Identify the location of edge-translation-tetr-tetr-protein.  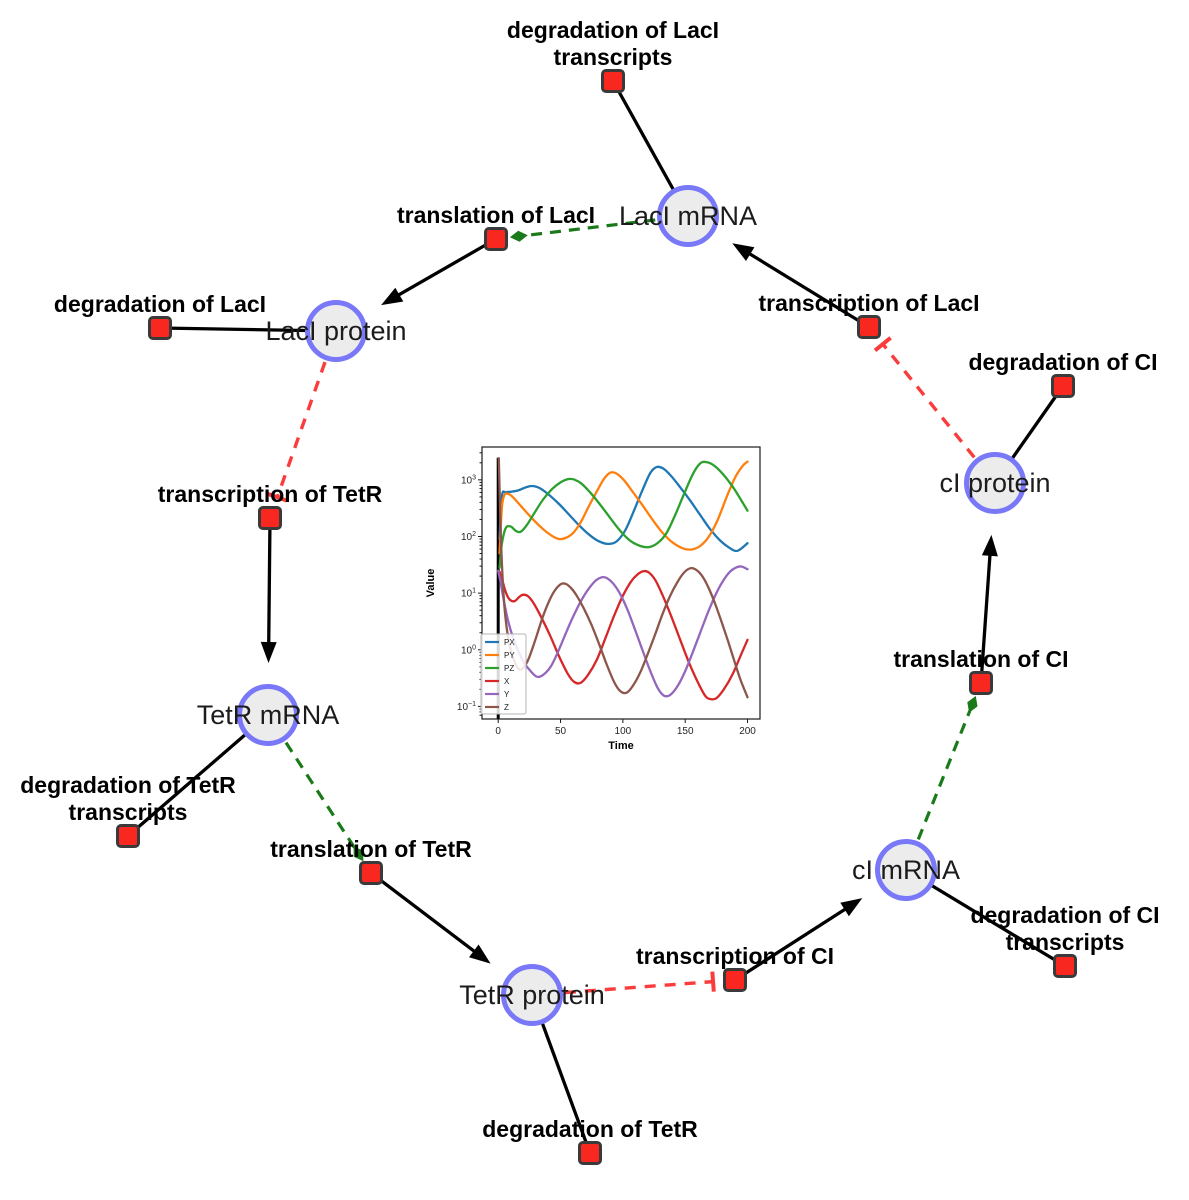
(430, 917).